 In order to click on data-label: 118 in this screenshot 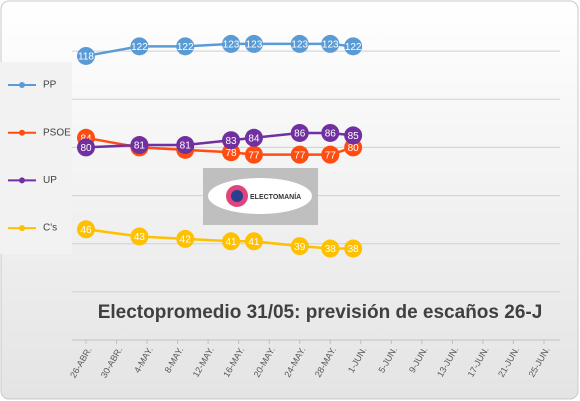, I will do `click(86, 57)`.